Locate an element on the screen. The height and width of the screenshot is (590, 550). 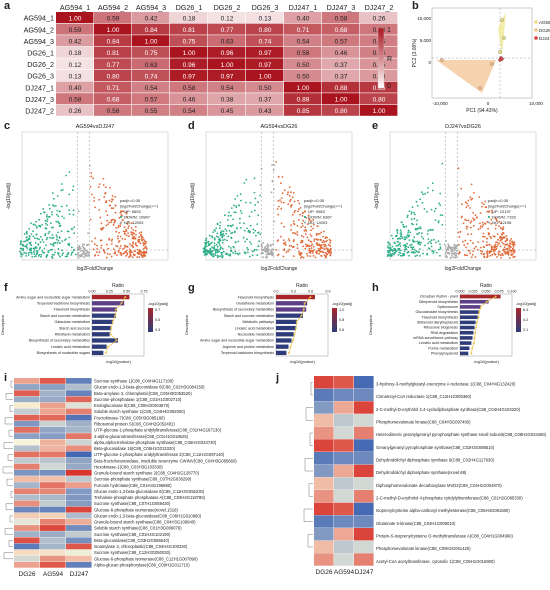
pca-ytick: 5,000 is located at coordinates (426, 40).